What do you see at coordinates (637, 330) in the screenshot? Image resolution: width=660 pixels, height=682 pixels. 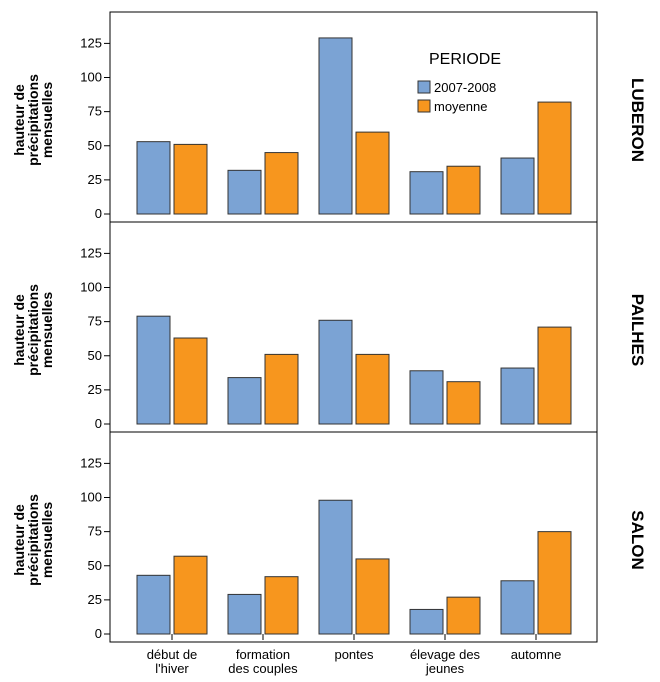 I see `panel-label: PAILHES` at bounding box center [637, 330].